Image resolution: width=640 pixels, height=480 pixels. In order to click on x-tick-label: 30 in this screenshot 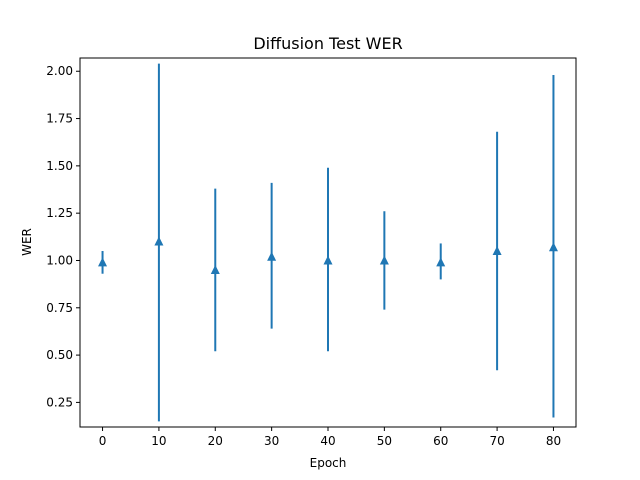, I will do `click(271, 441)`.